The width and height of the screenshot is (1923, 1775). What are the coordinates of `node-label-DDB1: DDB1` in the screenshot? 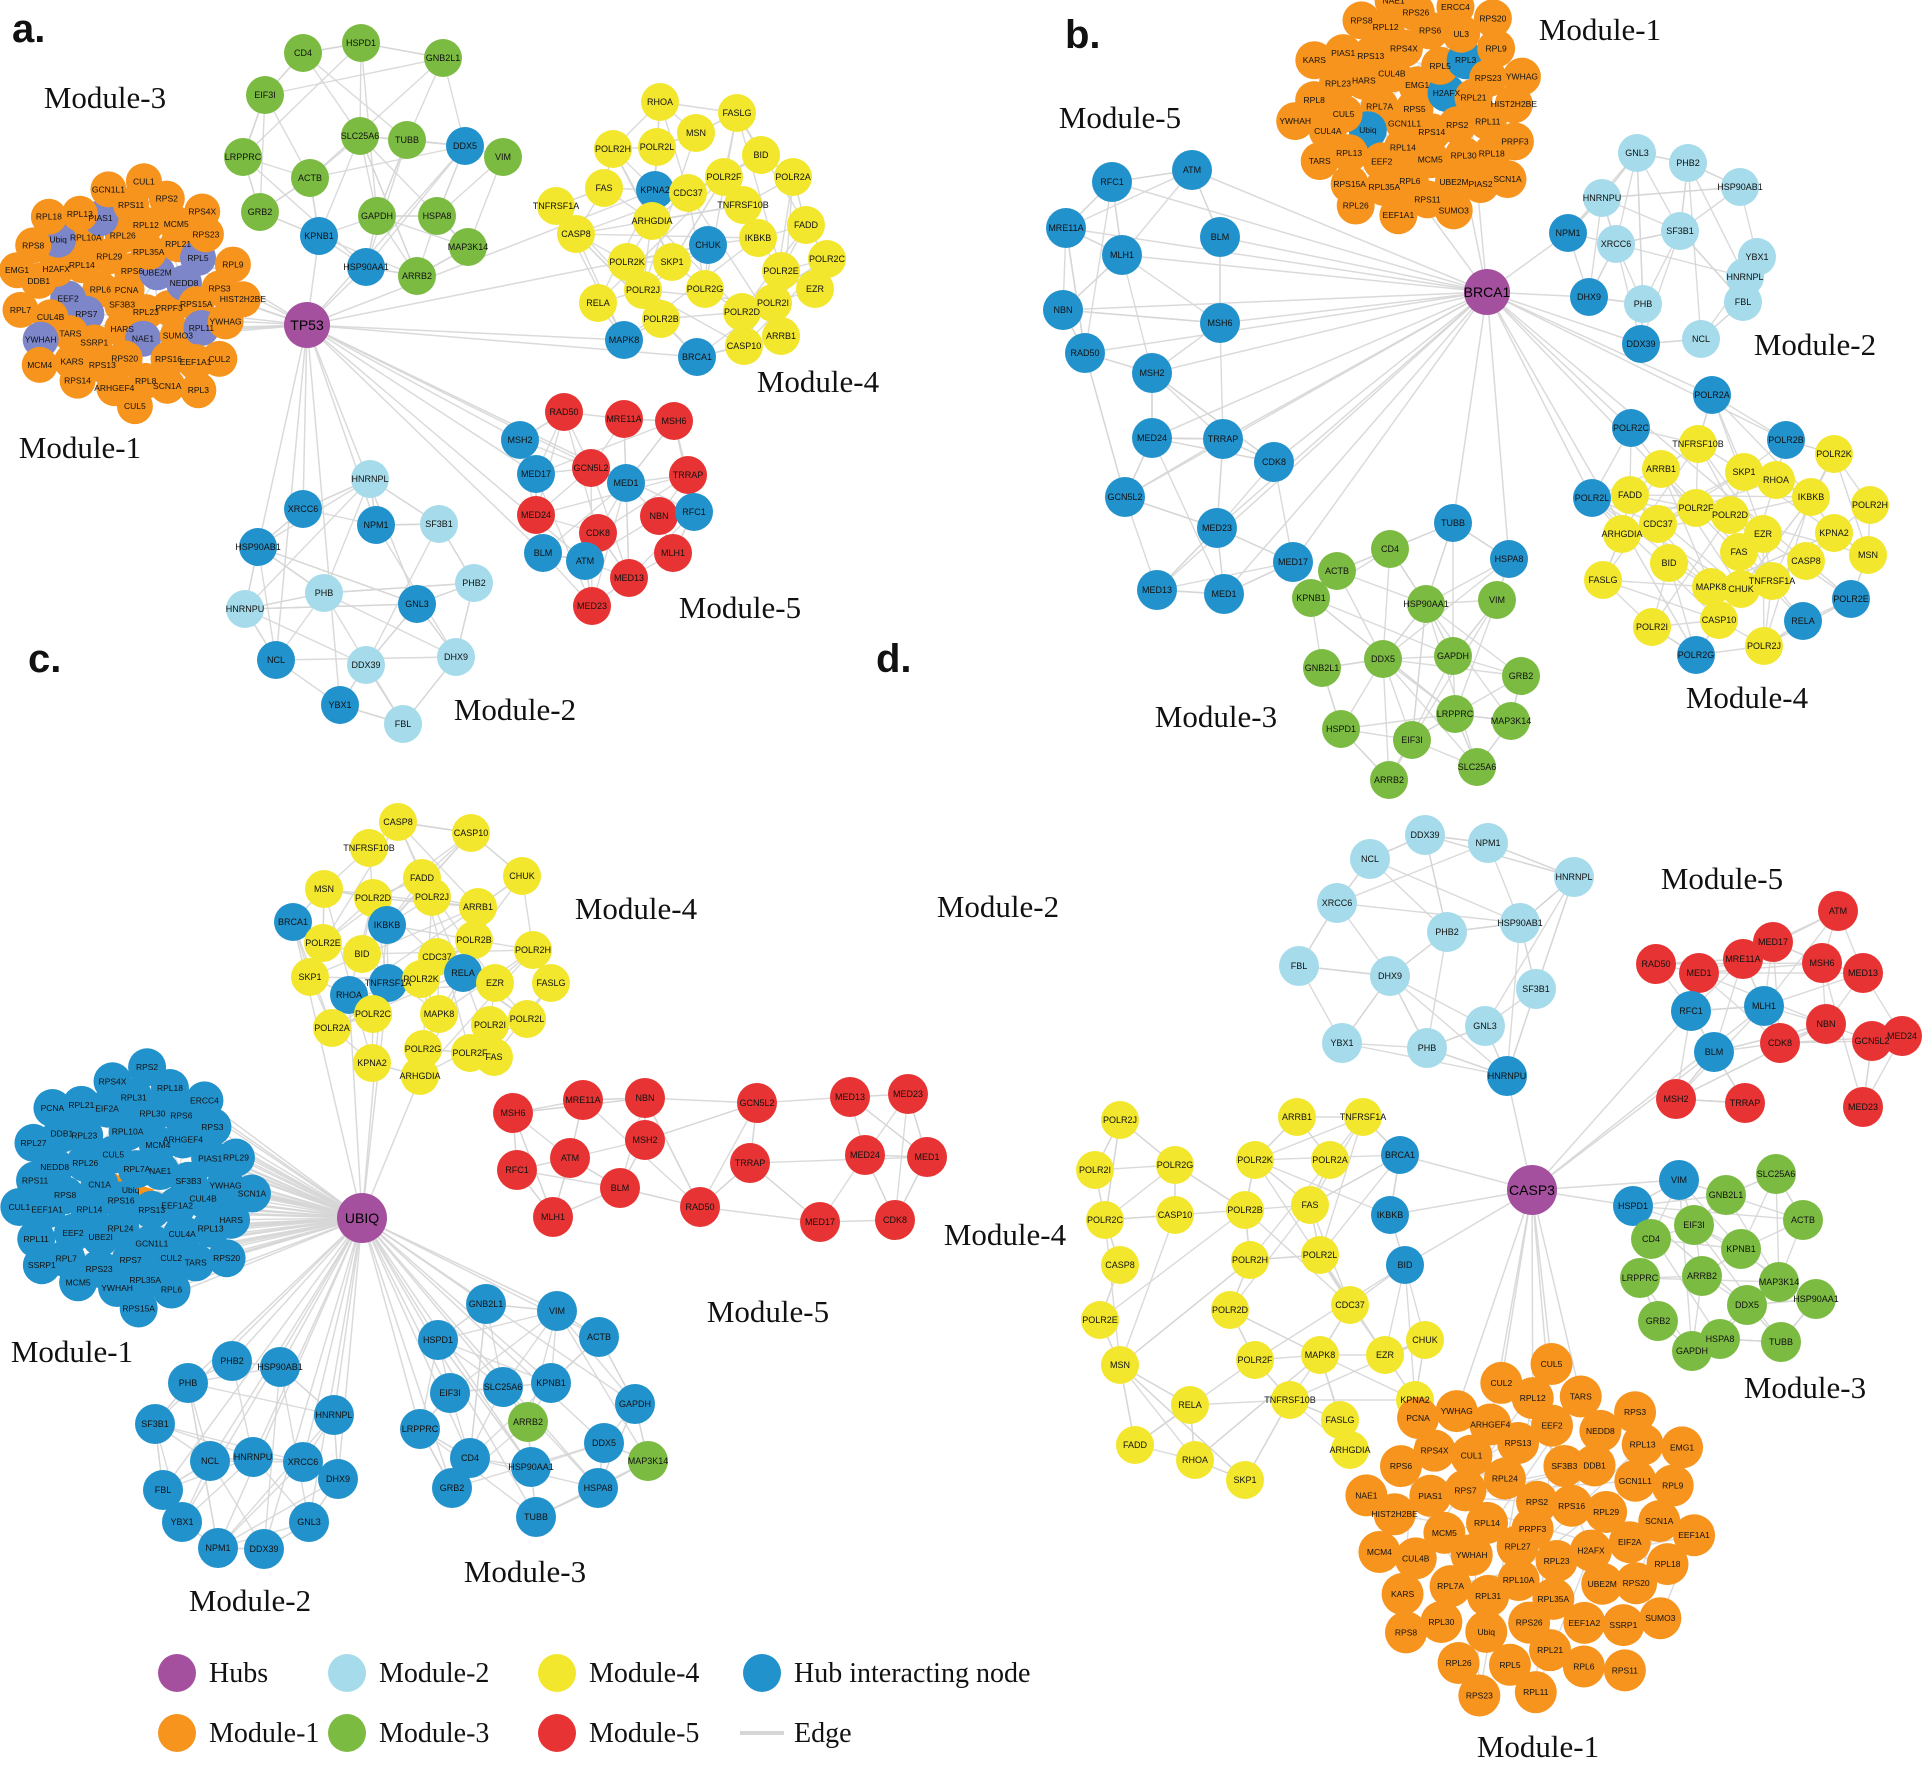 It's located at (1594, 1465).